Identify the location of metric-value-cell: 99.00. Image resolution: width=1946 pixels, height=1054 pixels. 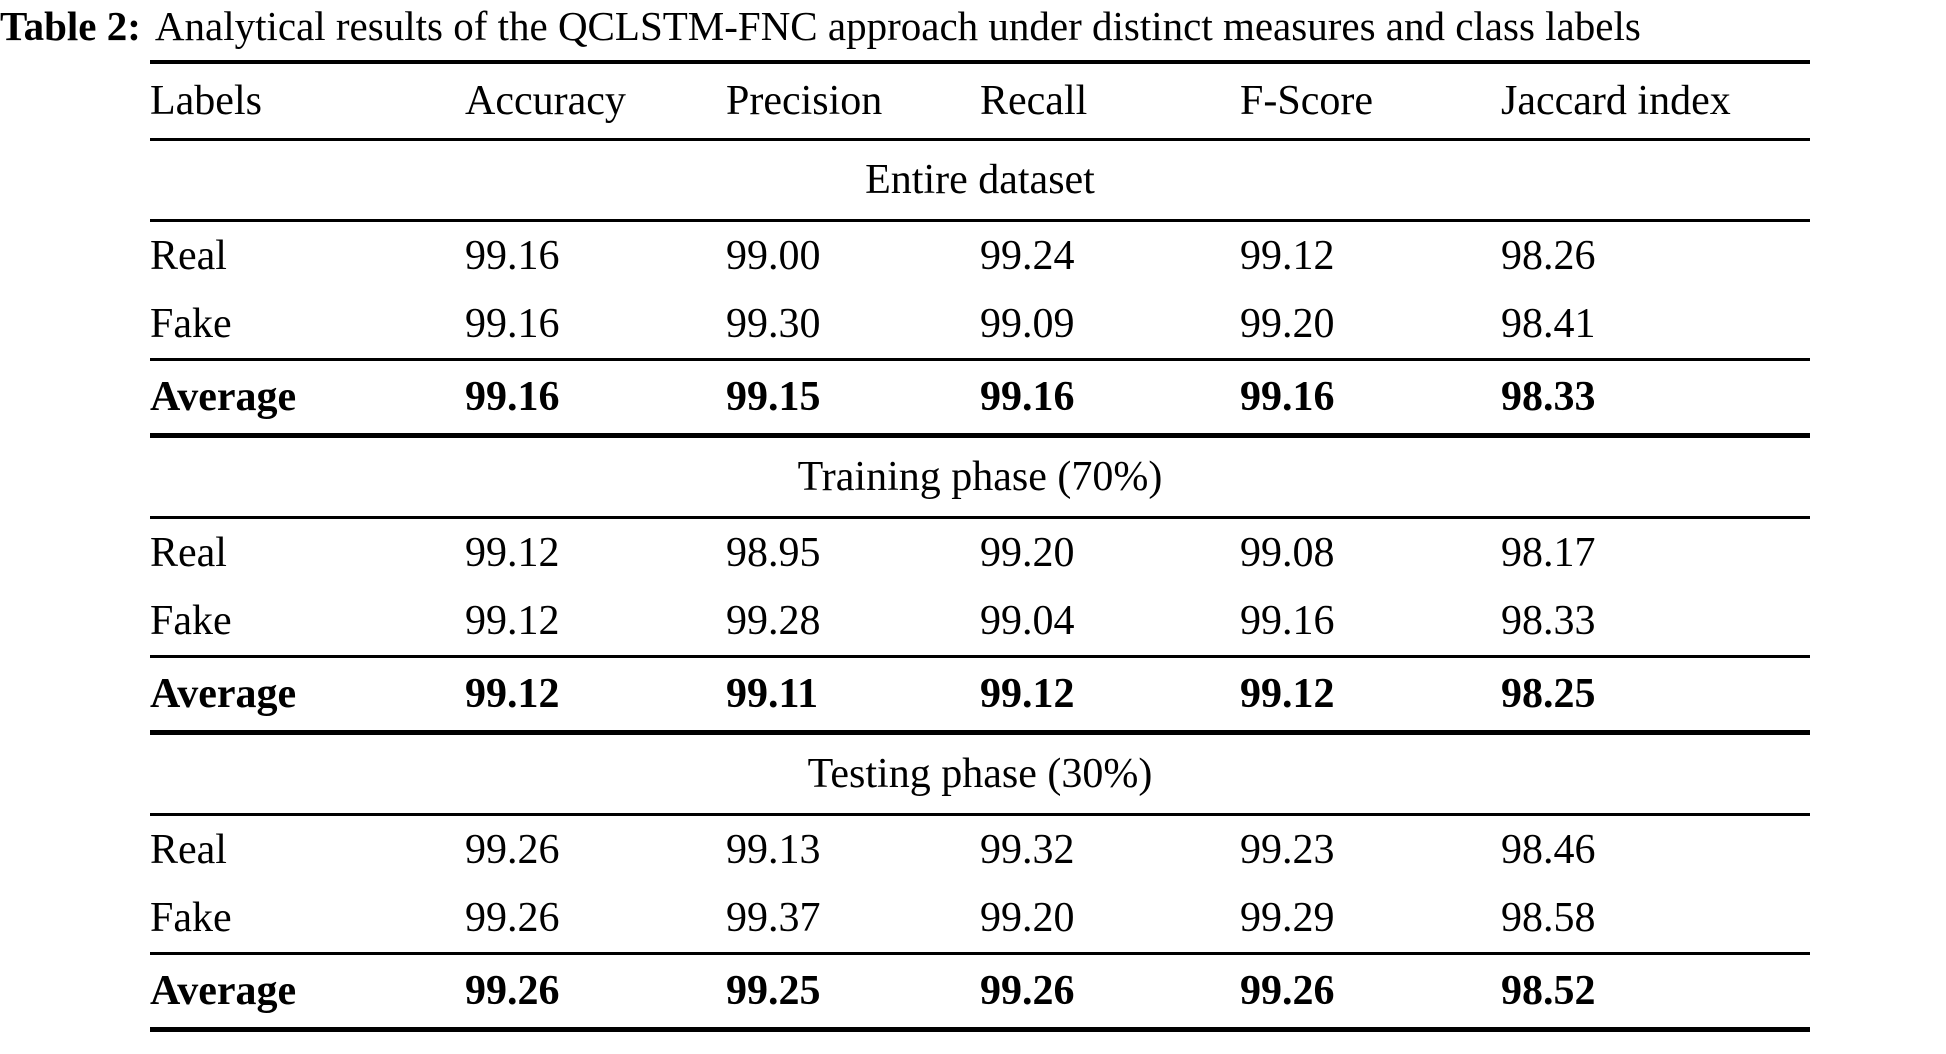
(773, 256).